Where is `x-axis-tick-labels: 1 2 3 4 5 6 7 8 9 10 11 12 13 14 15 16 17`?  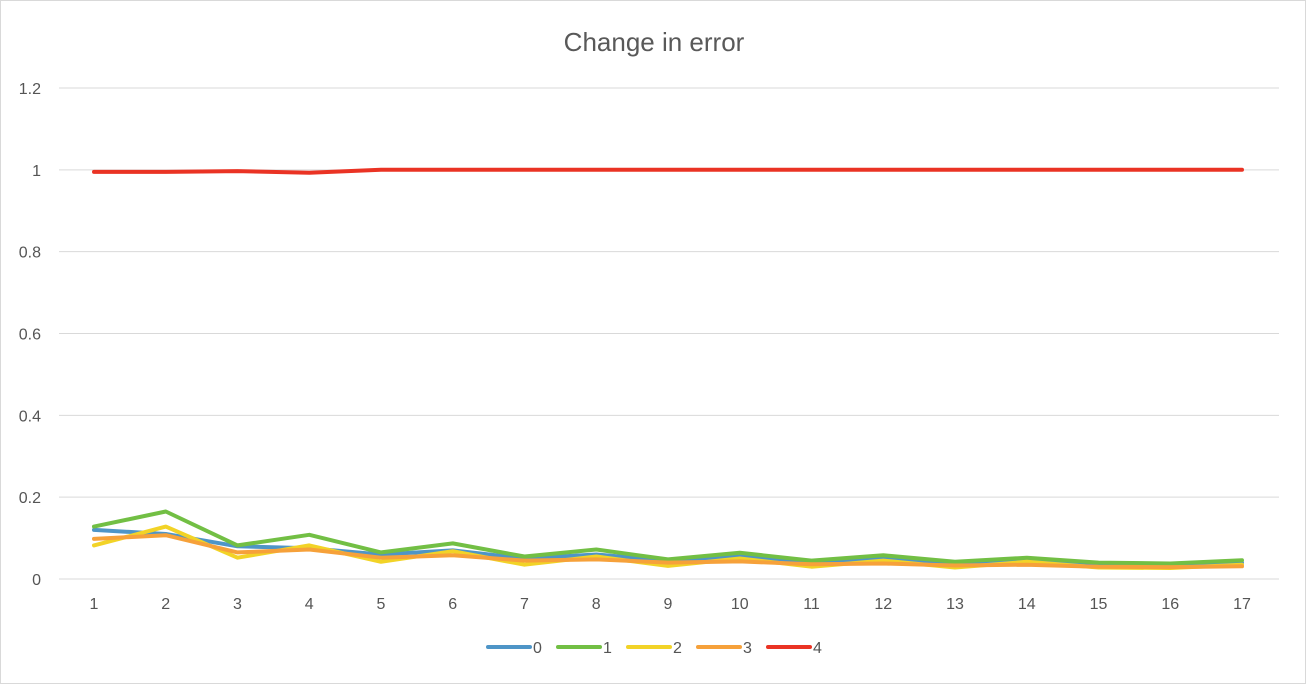 x-axis-tick-labels: 1 2 3 4 5 6 7 8 9 10 11 12 13 14 15 16 17 is located at coordinates (670, 604).